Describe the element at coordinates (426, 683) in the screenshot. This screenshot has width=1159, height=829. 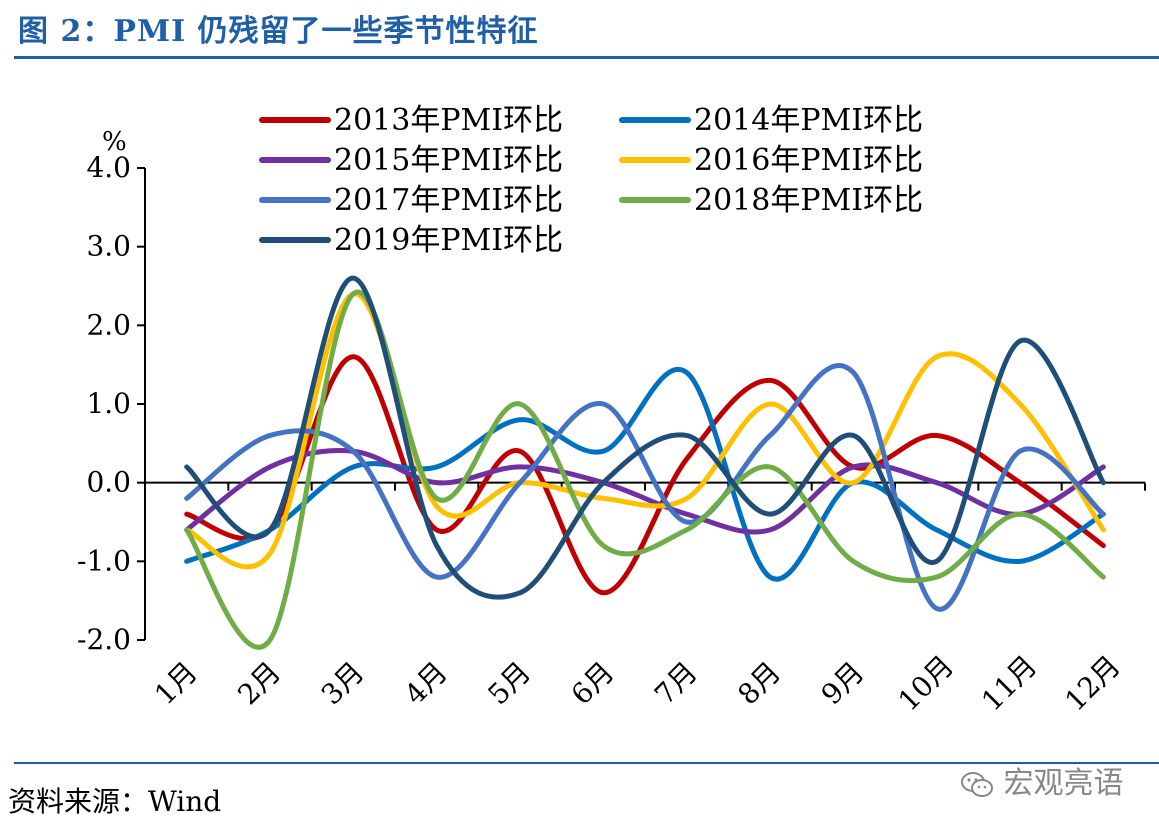
I see `x-tick-label: 4月` at that location.